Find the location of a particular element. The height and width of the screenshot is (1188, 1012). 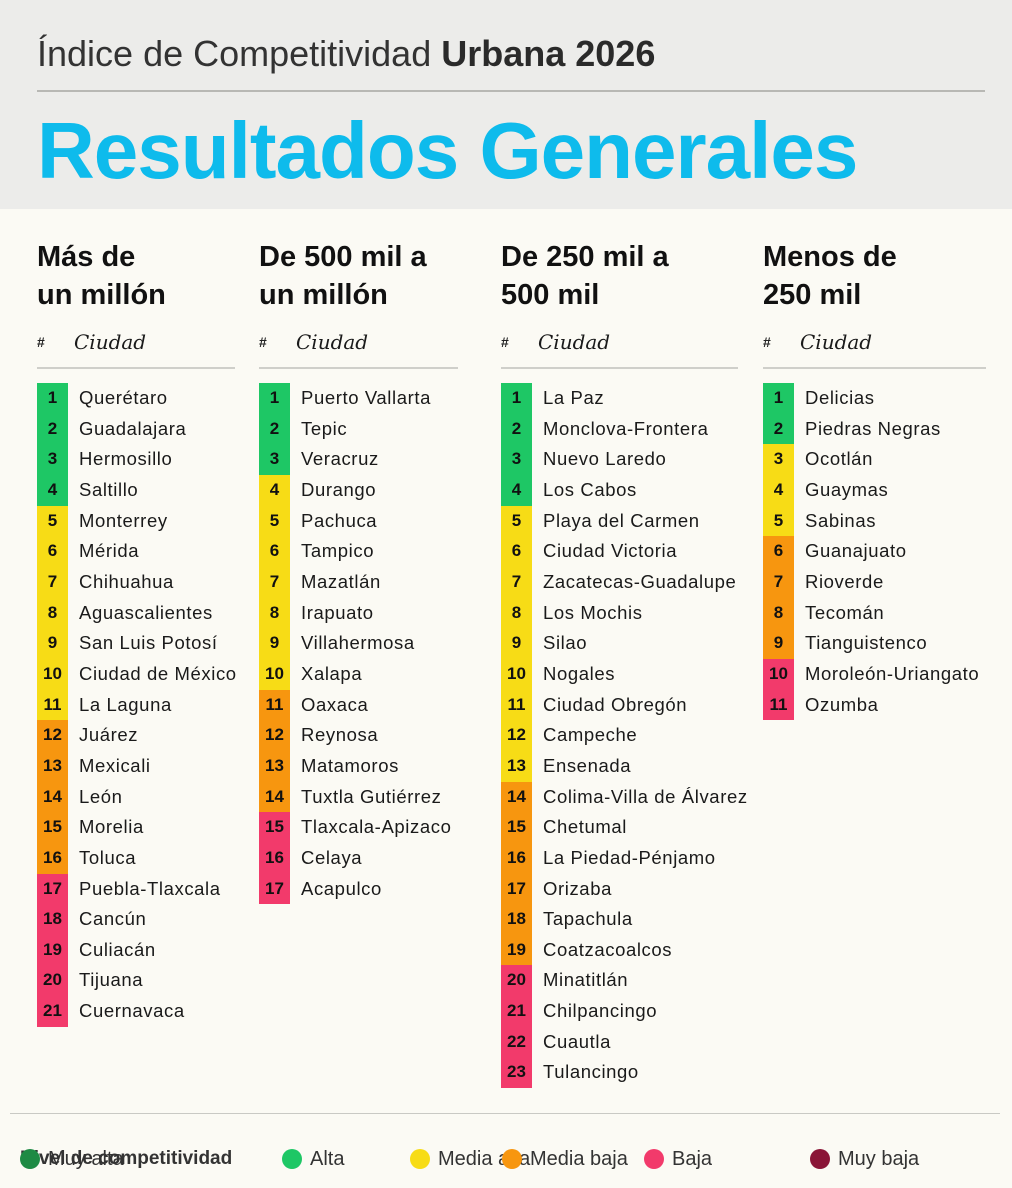

city-name: Pachuca is located at coordinates (339, 520).